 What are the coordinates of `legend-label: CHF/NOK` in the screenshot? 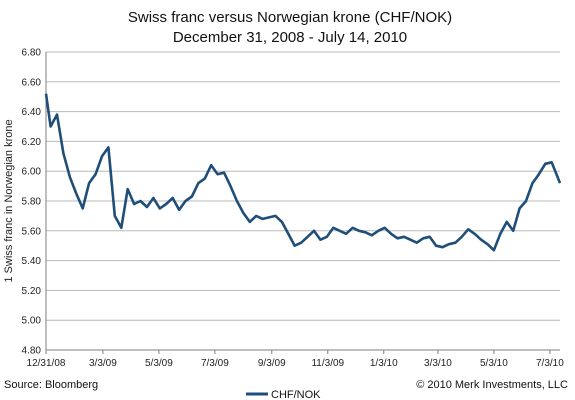 It's located at (296, 394).